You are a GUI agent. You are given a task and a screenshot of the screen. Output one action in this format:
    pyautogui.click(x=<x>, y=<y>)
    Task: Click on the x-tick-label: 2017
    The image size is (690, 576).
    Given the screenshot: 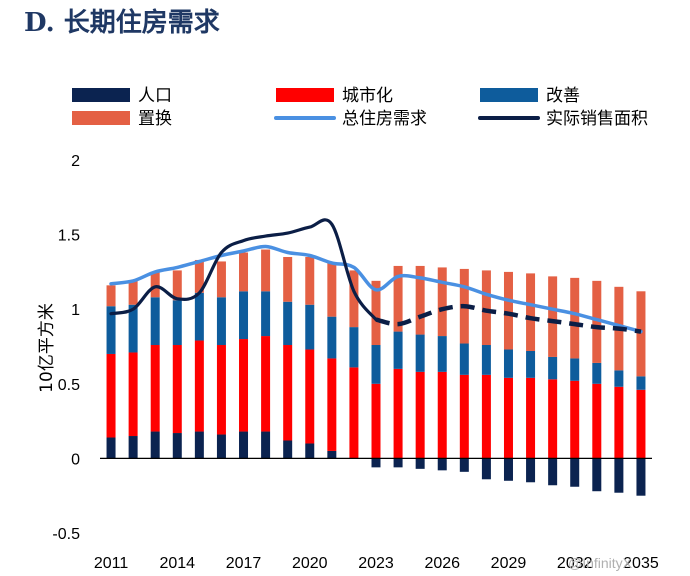 What is the action you would take?
    pyautogui.click(x=244, y=563)
    